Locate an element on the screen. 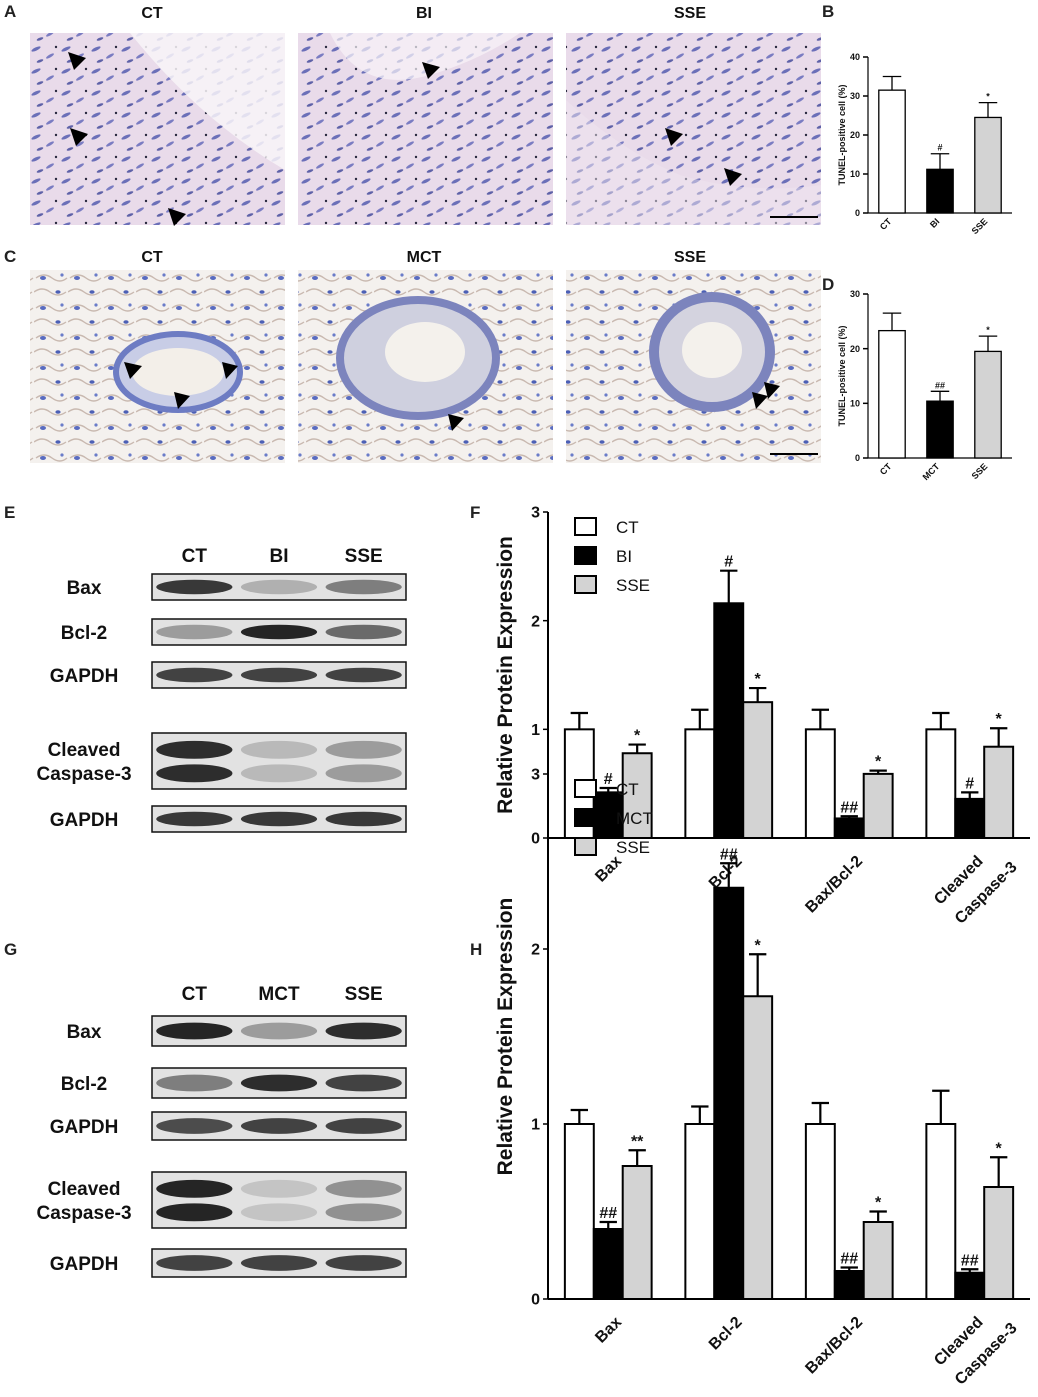 This screenshot has width=1038, height=1397. y-tick-label: 2 is located at coordinates (535, 950).